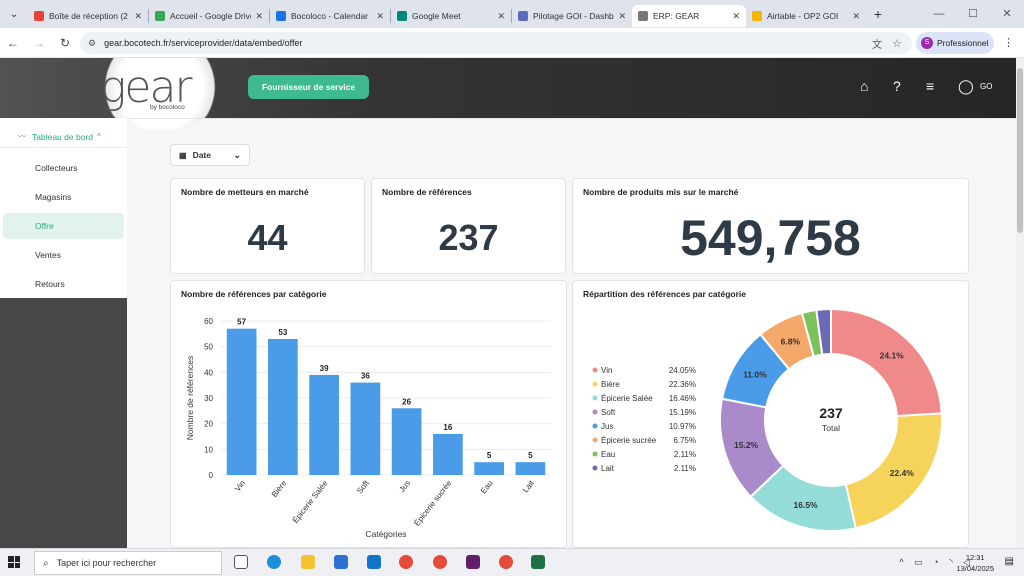  I want to click on y-tick-label: 60, so click(208, 321).